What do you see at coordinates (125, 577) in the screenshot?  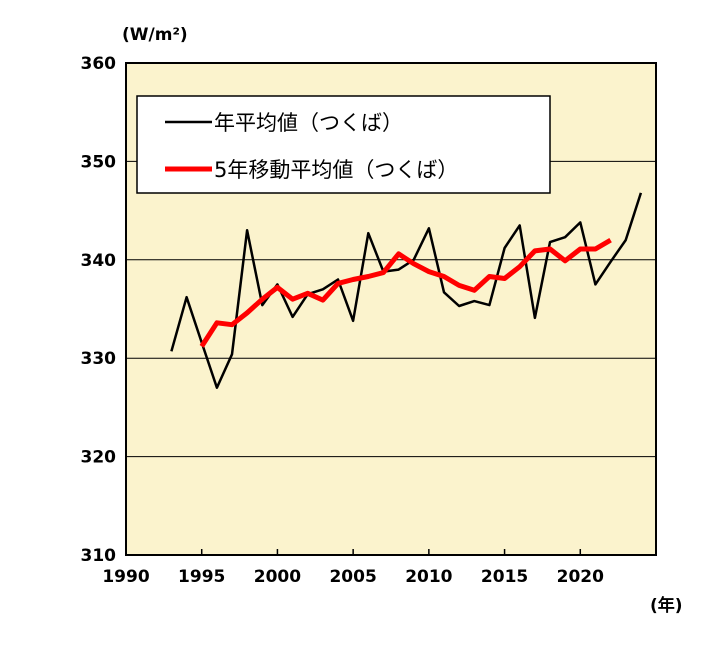 I see `x-tick-label-1990: 1990` at bounding box center [125, 577].